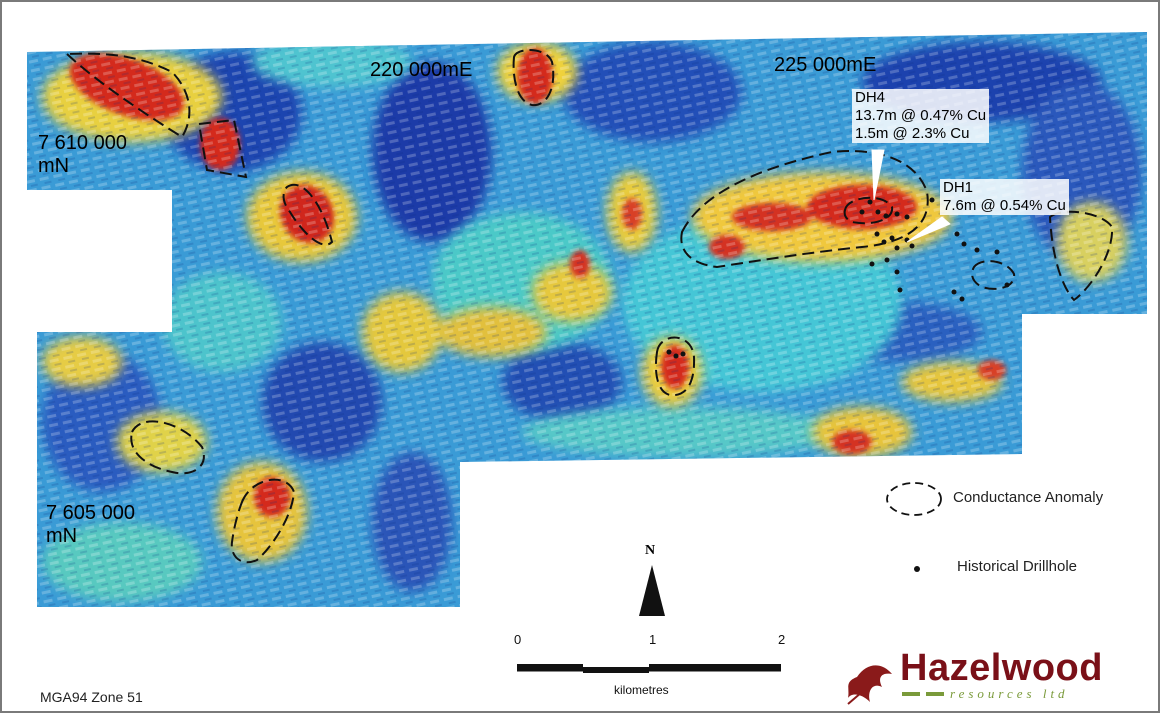 The width and height of the screenshot is (1160, 713). I want to click on legend-drillhole-symbol, so click(917, 569).